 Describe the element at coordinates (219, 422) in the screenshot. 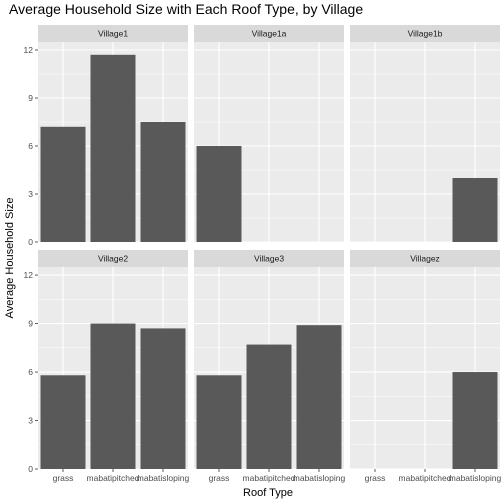

I see `bar-village3-grass` at that location.